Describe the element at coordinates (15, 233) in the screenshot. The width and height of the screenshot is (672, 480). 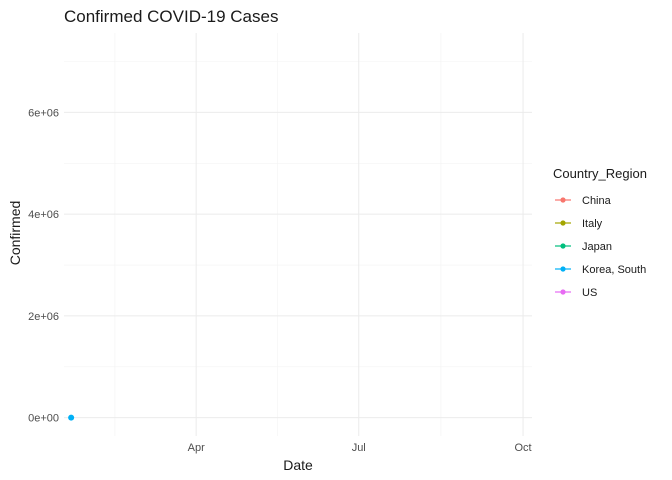
I see `y-axis-title: Confirmed` at that location.